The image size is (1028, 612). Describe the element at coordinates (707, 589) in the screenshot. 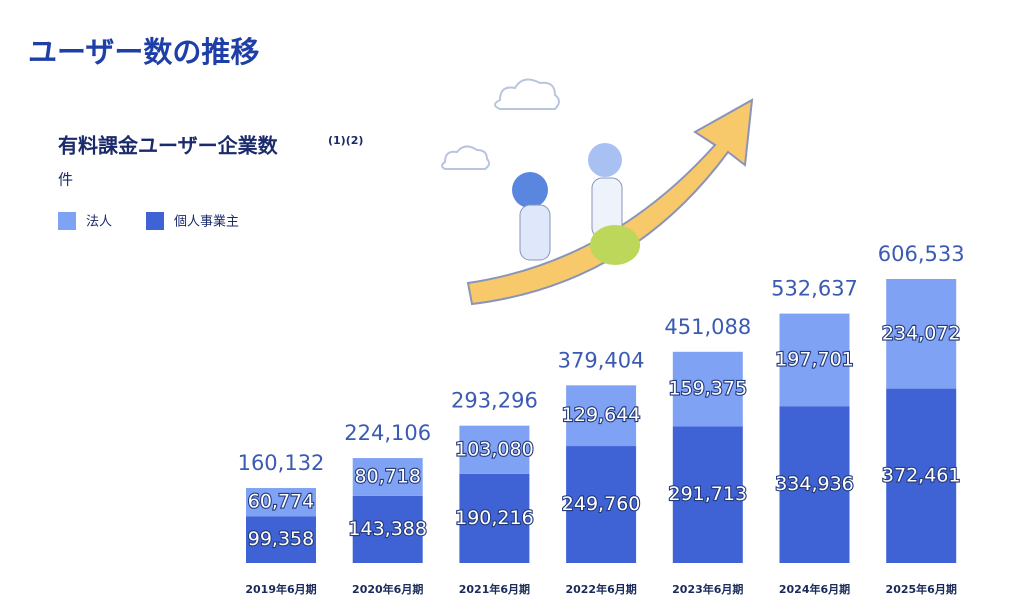

I see `x-tick-label: 2023年6月期` at that location.